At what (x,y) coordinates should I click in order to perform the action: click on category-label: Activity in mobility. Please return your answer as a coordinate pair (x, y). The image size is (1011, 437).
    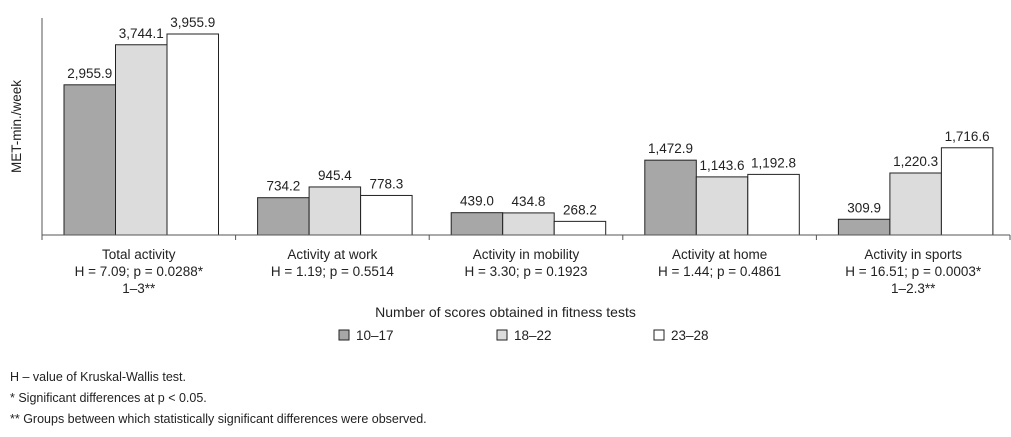
    Looking at the image, I should click on (526, 254).